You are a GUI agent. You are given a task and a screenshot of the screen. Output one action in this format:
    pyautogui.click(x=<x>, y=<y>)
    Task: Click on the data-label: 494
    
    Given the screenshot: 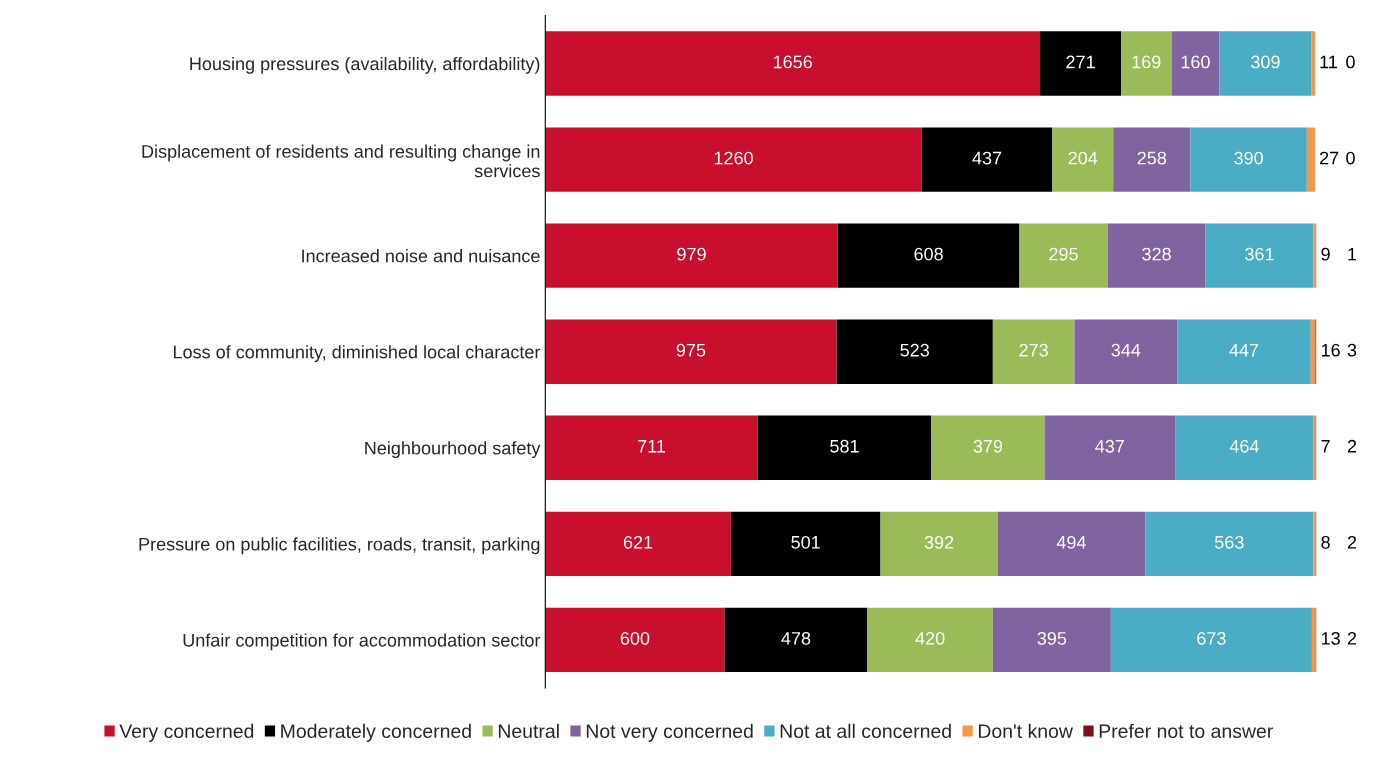 What is the action you would take?
    pyautogui.click(x=1071, y=542)
    